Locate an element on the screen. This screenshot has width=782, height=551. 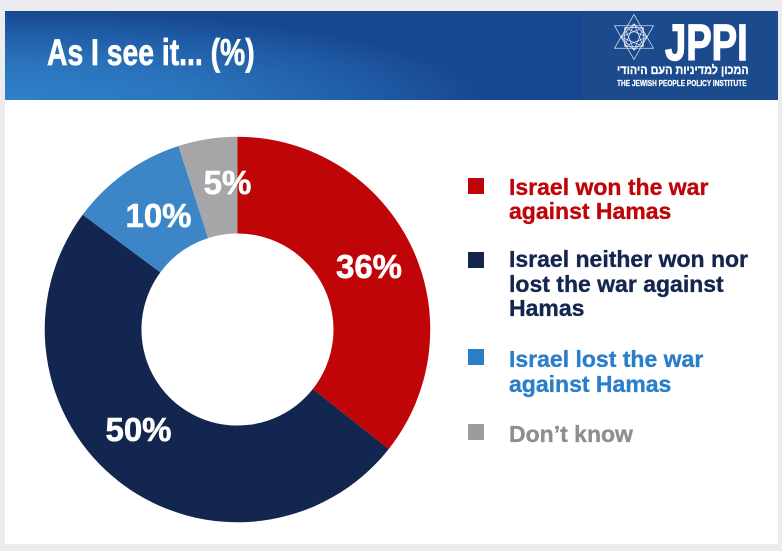
svg-text: 36% is located at coordinates (369, 266).